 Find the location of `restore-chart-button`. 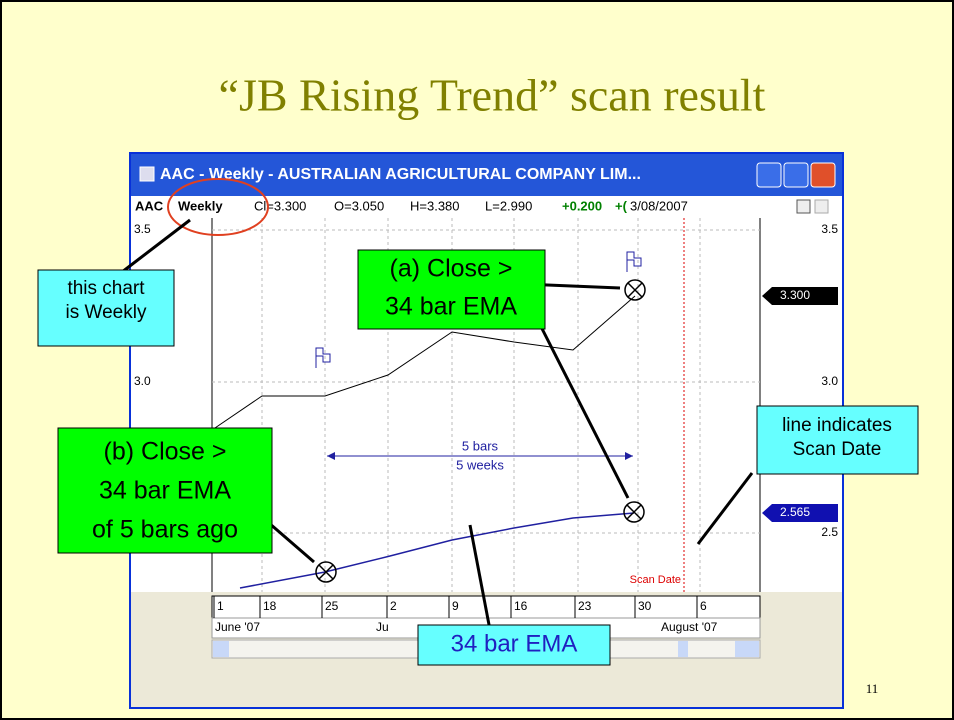

restore-chart-button is located at coordinates (803, 206).